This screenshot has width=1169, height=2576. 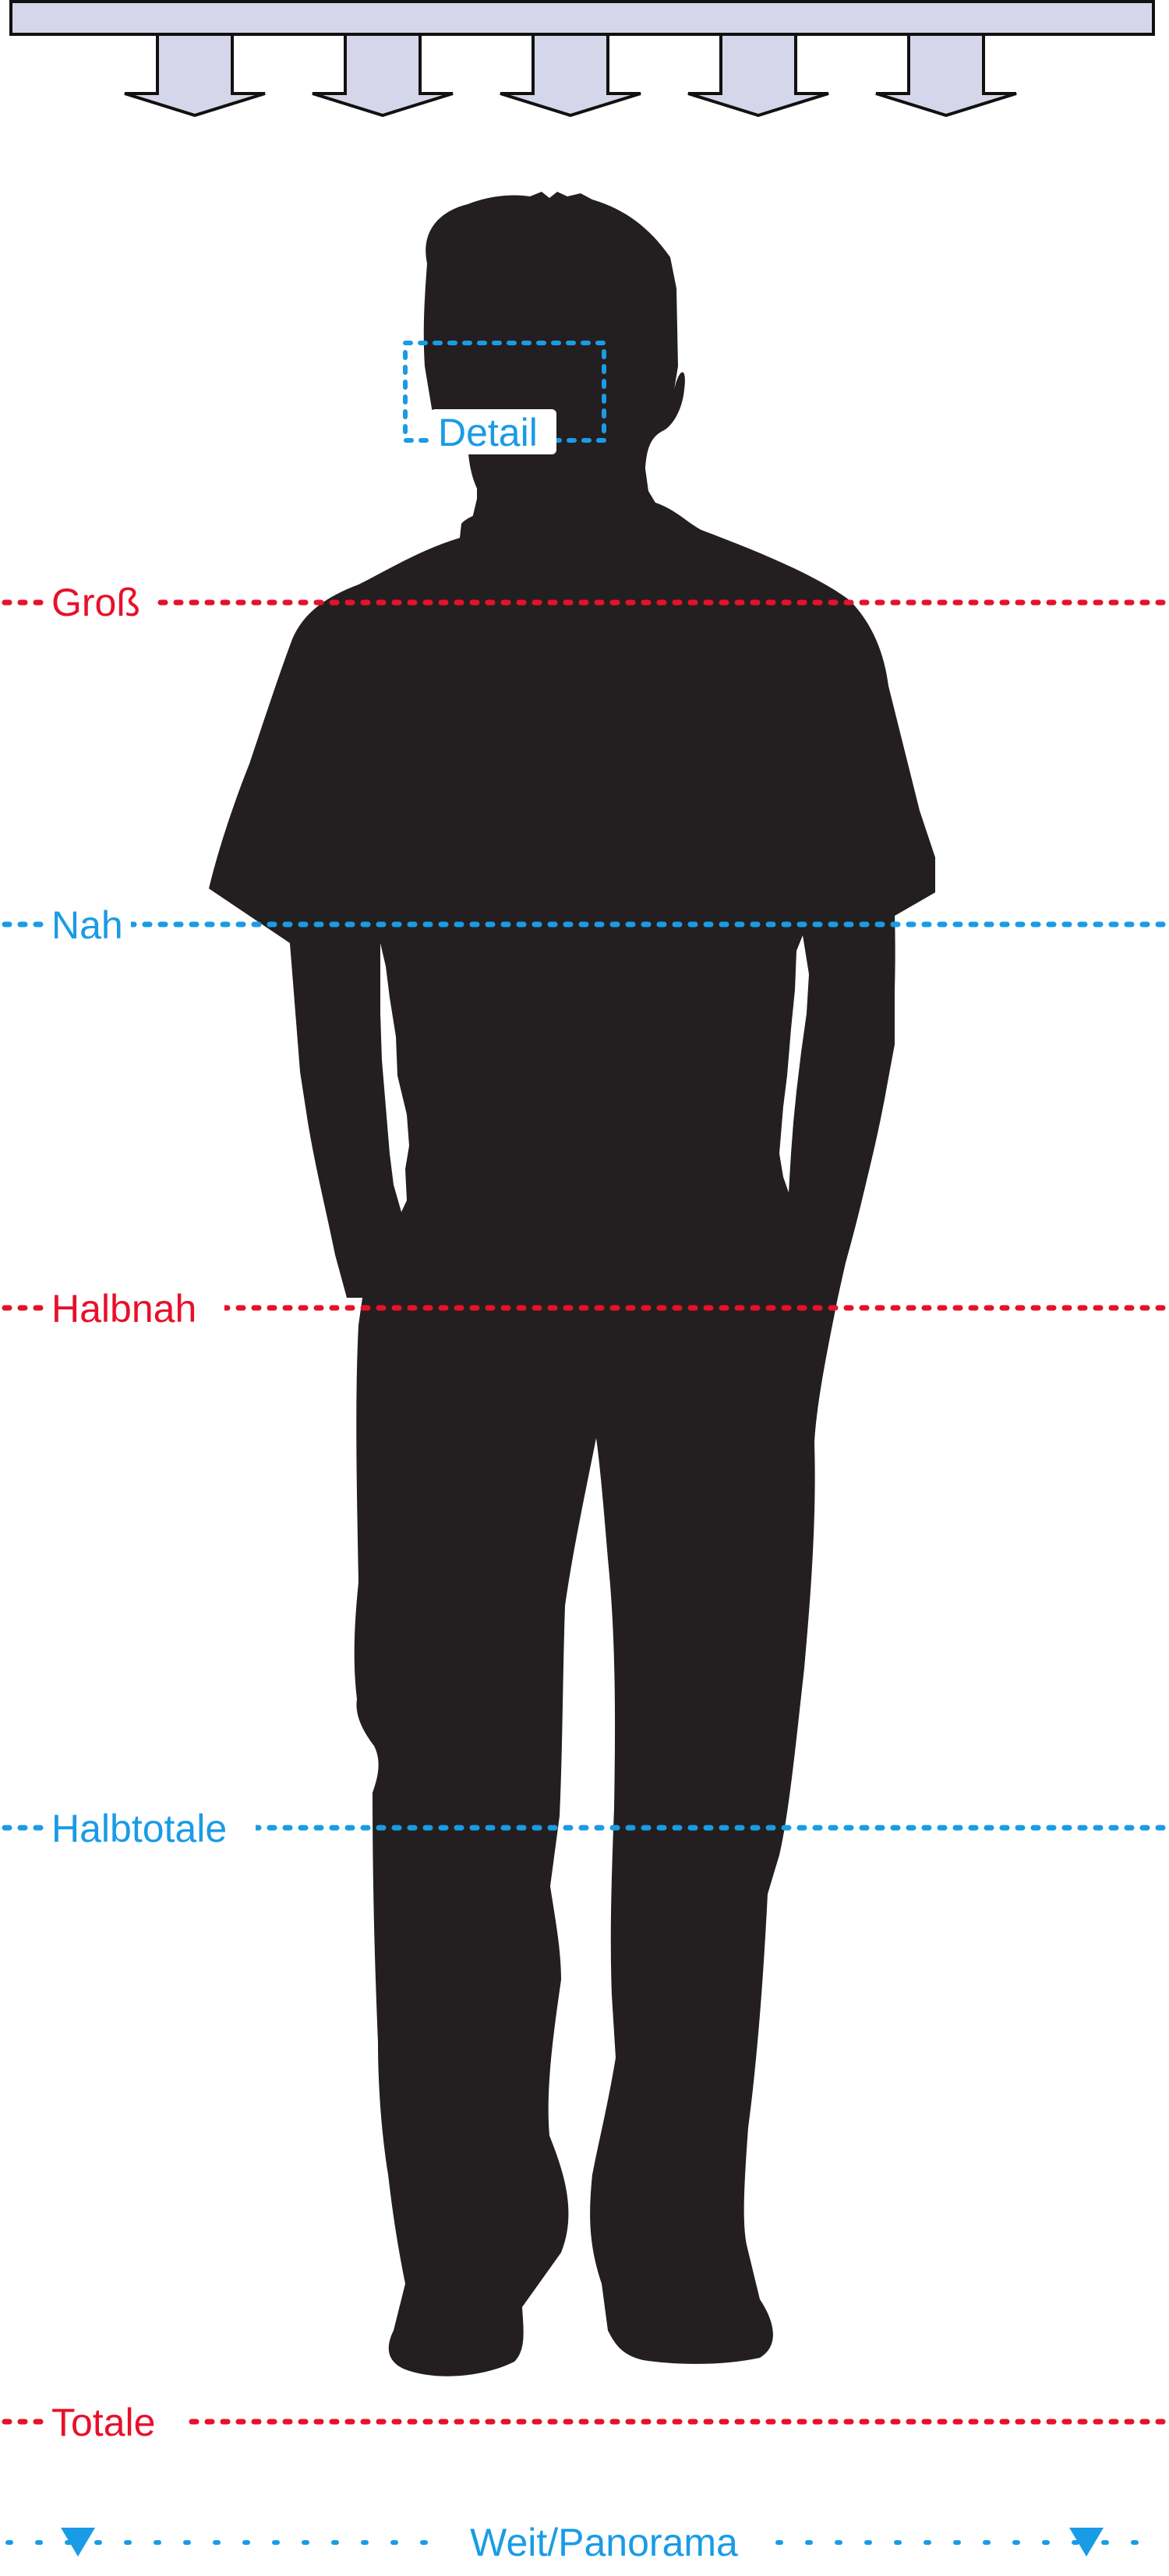 I want to click on shot-label-weit: Weit/Panorama, so click(x=604, y=2542).